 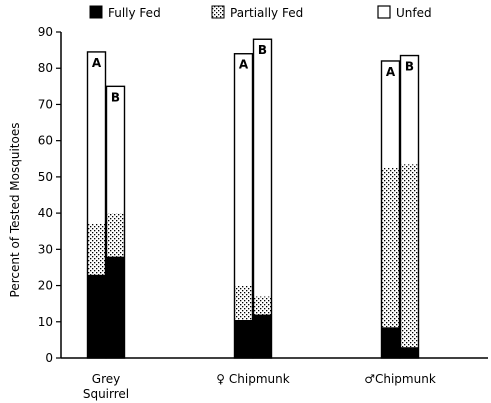 What do you see at coordinates (45, 249) in the screenshot?
I see `y-tick-label: 30` at bounding box center [45, 249].